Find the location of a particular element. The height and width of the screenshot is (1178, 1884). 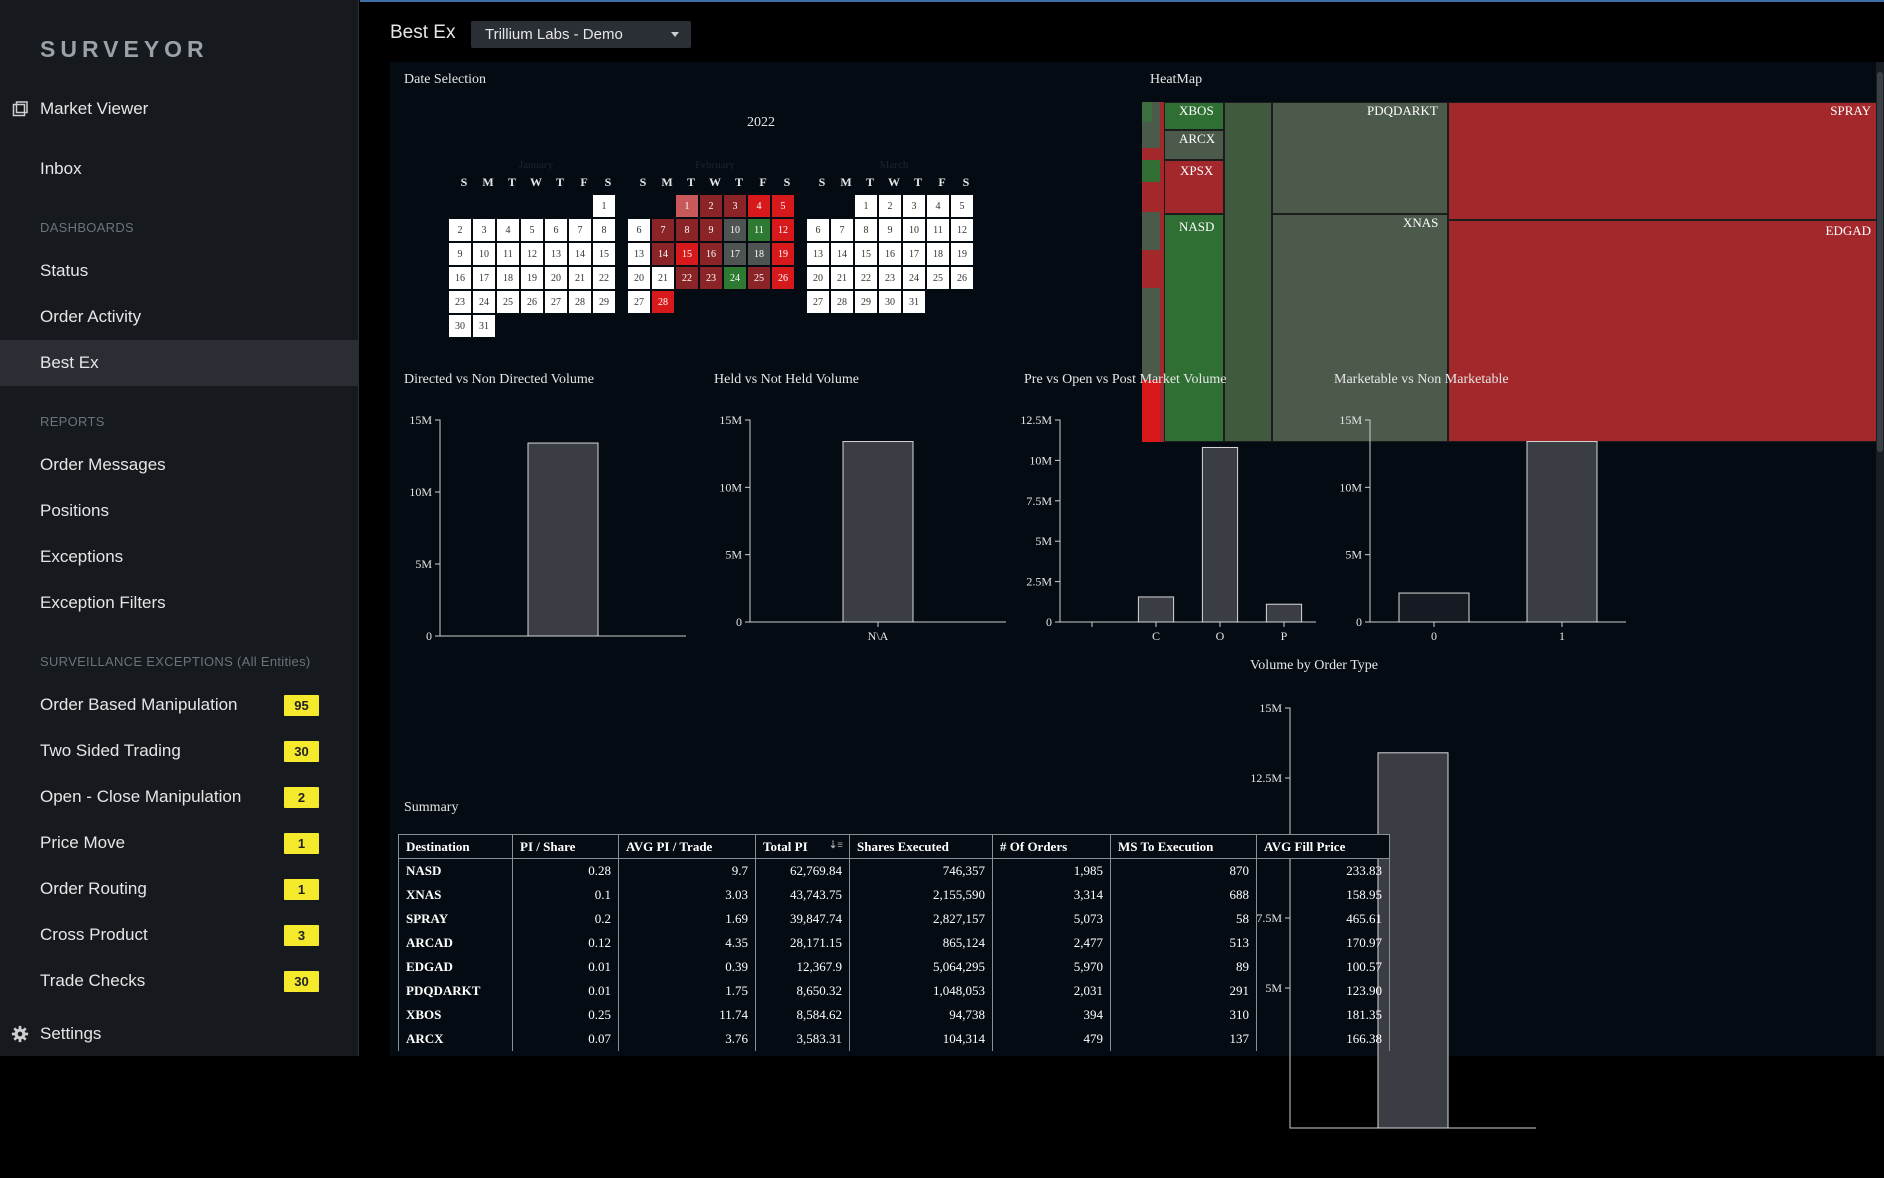

table-row: ARCX 0.07 3.76 3,583.31 104,314 479 137 166.38 is located at coordinates (894, 1038).